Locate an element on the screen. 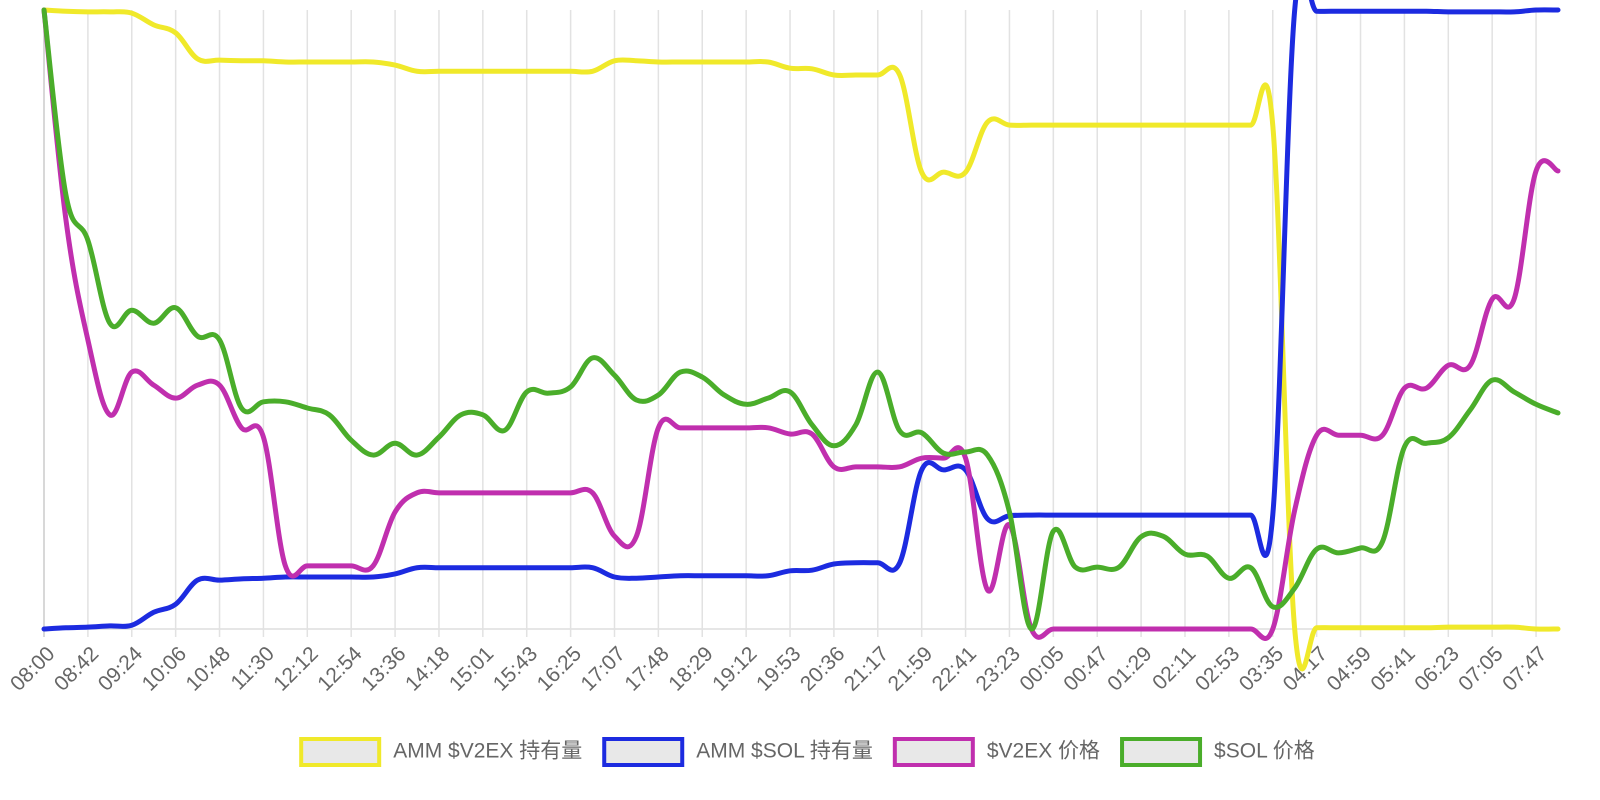  legend-label: AMM $SOL 持有量 is located at coordinates (784, 751).